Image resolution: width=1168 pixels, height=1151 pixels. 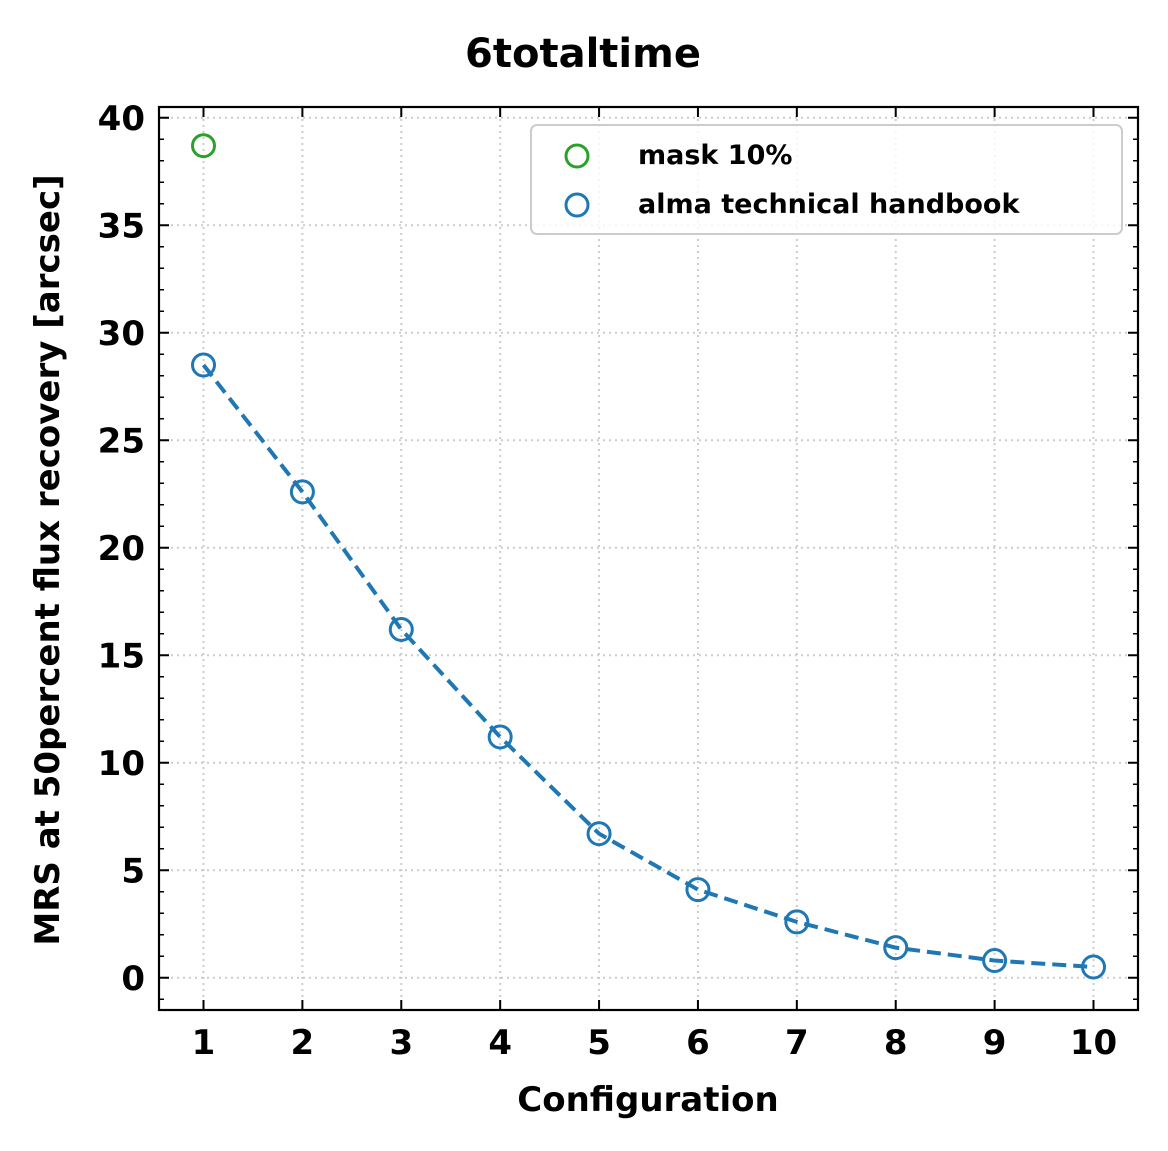 I want to click on x-tick-label: 6, so click(x=698, y=1043).